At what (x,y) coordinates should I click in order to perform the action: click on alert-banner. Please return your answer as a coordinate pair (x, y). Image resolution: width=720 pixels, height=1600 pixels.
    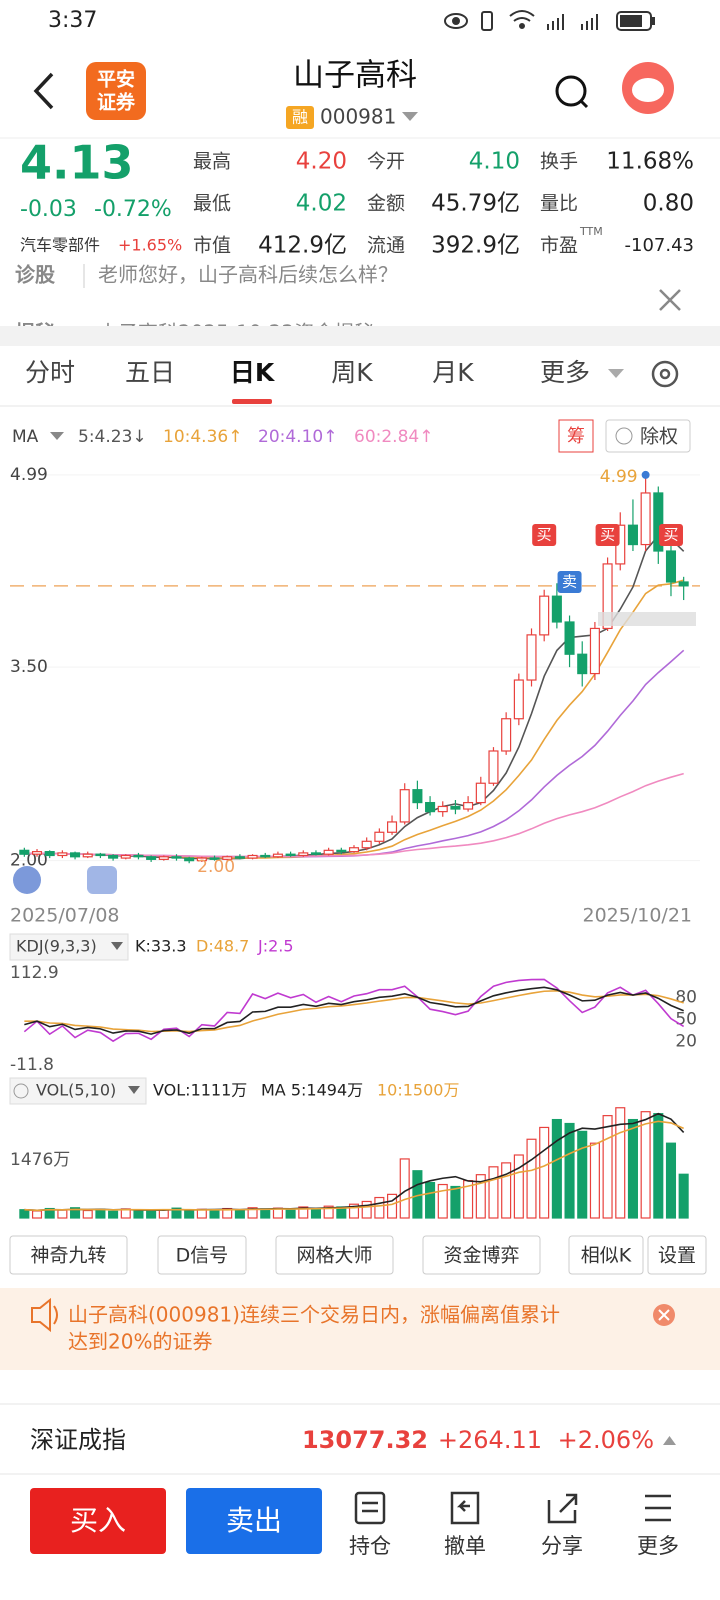
    Looking at the image, I should click on (360, 1329).